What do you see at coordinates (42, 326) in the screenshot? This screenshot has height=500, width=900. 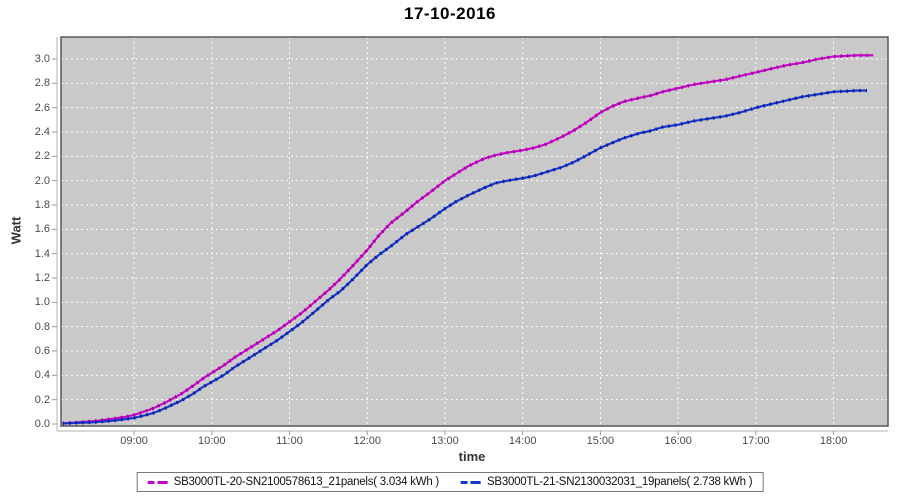 I see `y-tick-label: 0.8` at bounding box center [42, 326].